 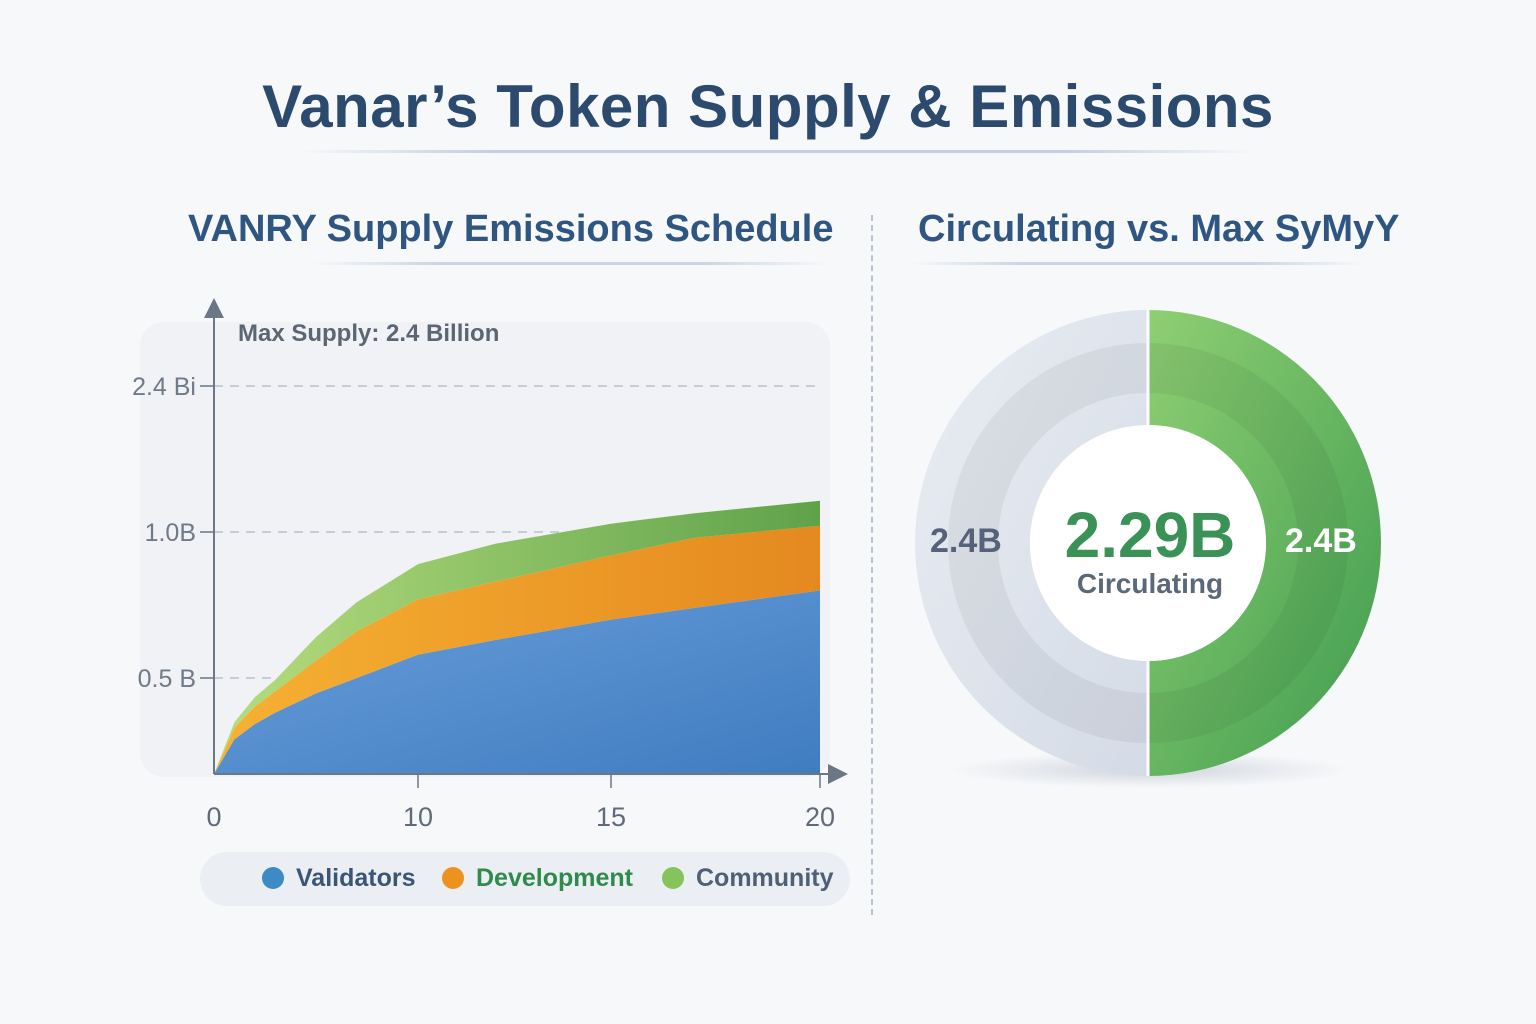 I want to click on legend-item-development: Development, so click(x=537, y=878).